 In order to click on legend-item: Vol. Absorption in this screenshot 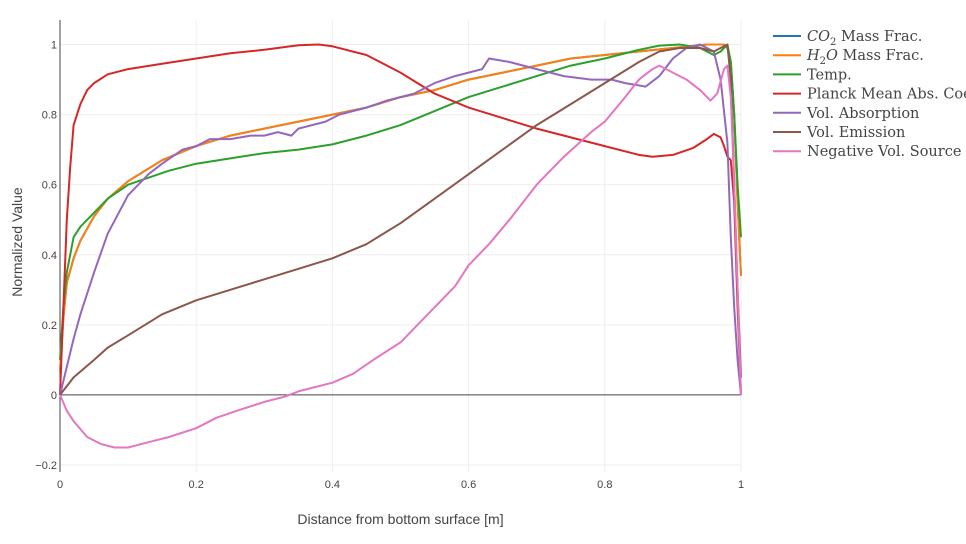, I will do `click(846, 114)`.